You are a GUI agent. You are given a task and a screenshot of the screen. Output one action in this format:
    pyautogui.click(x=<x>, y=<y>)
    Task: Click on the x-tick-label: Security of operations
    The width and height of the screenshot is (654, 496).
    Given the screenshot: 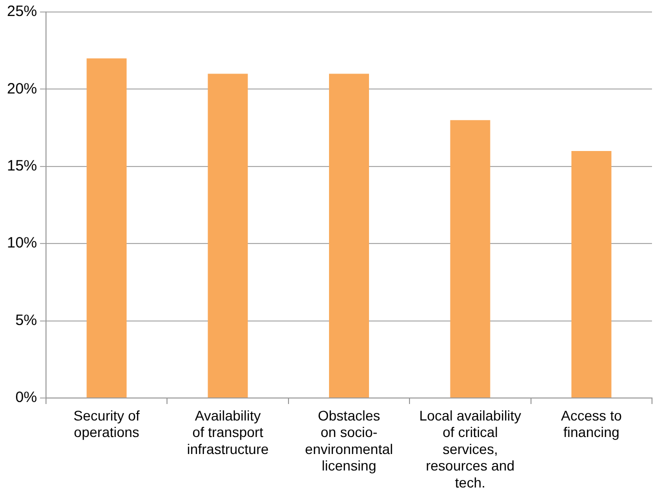 What is the action you would take?
    pyautogui.click(x=107, y=423)
    